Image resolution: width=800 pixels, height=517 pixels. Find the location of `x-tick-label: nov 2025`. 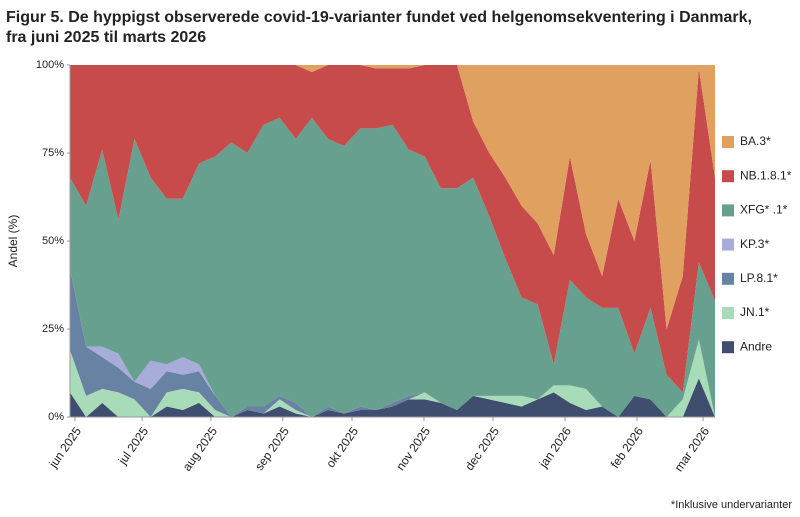

x-tick-label: nov 2025 is located at coordinates (413, 448).